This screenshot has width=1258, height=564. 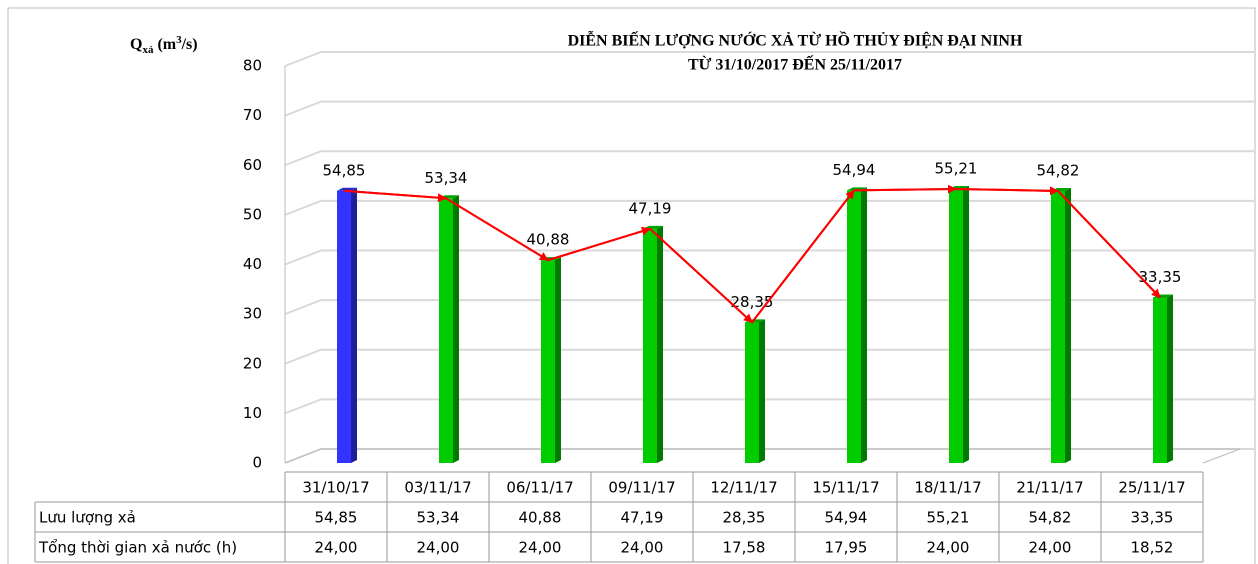 I want to click on y-tick-label: 80, so click(x=252, y=66).